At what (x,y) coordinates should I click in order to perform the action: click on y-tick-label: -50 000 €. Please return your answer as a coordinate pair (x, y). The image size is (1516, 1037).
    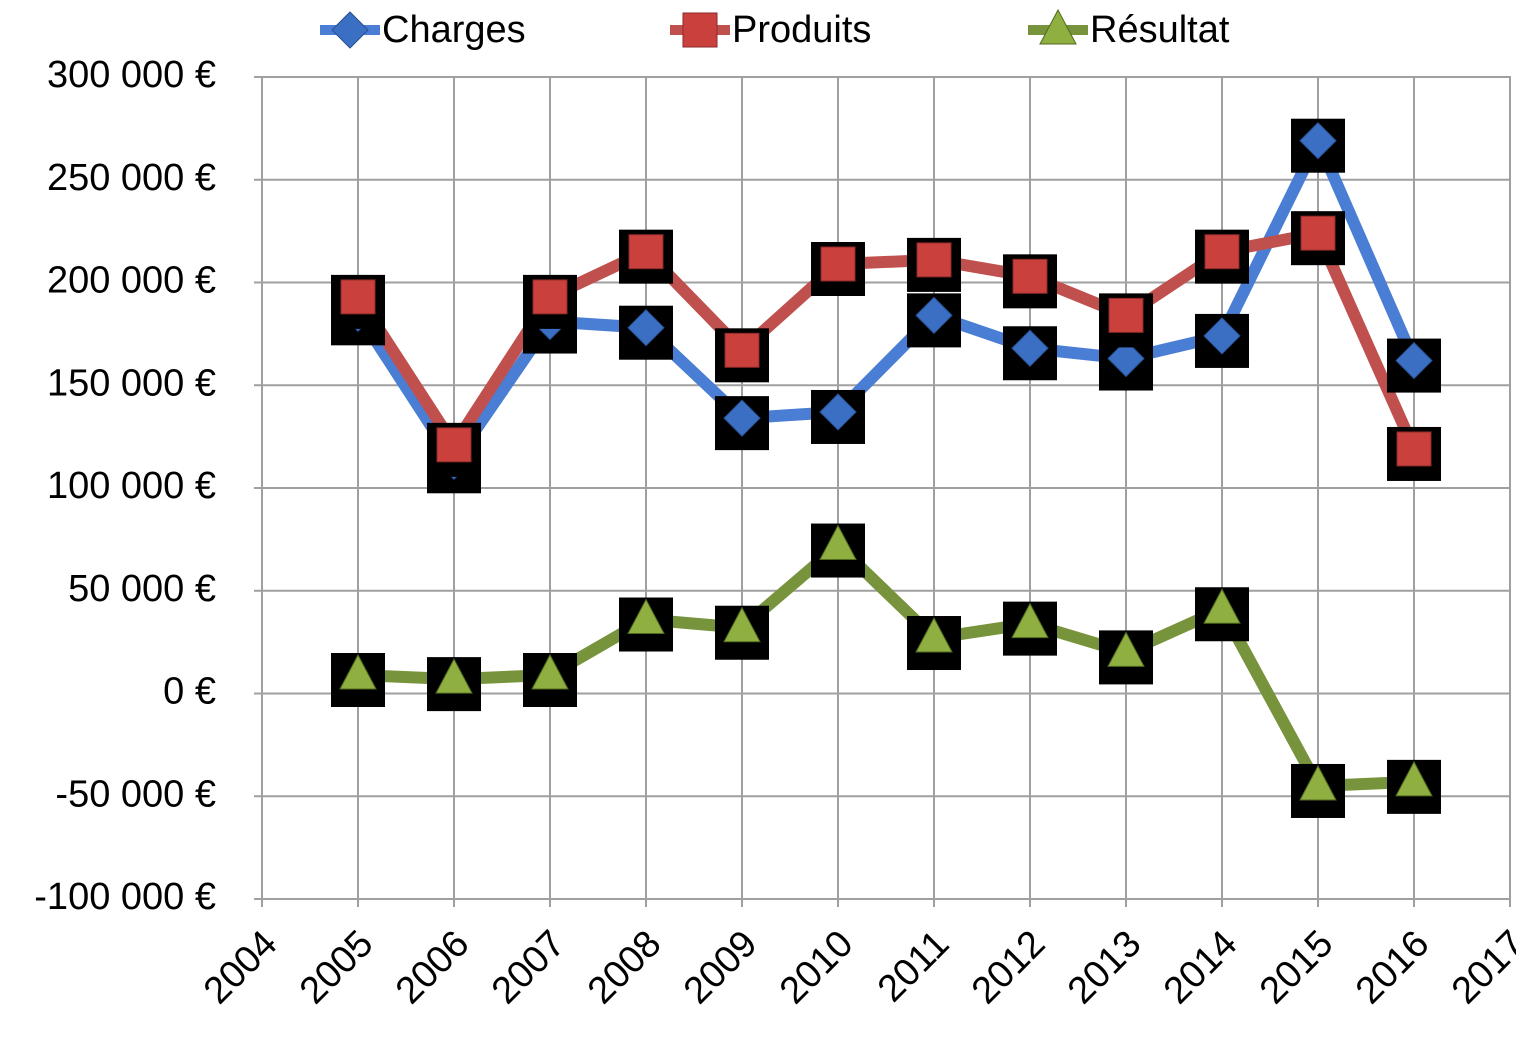
    Looking at the image, I should click on (135, 794).